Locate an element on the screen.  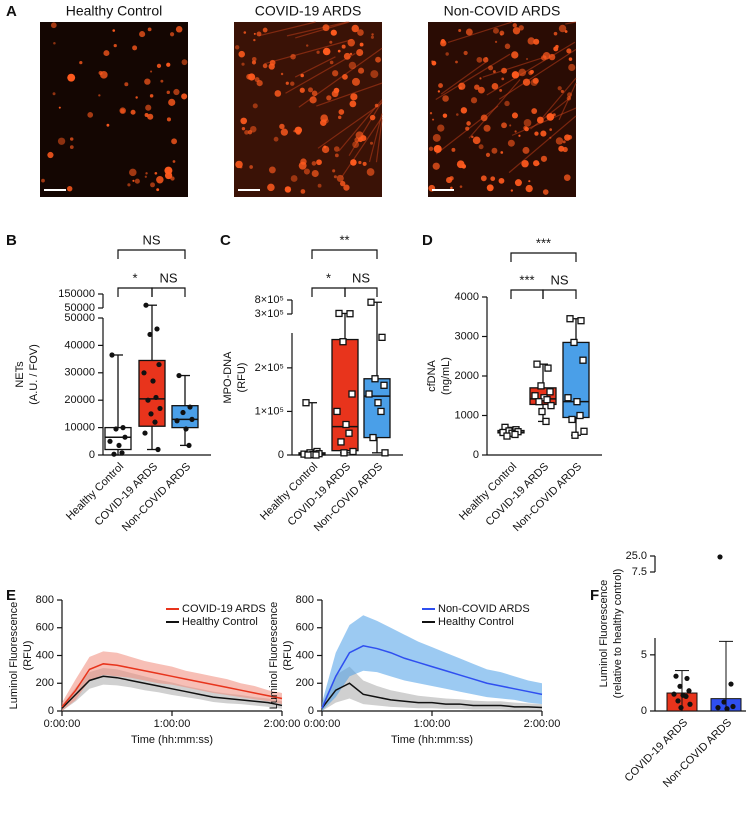
y-axis-label: cfDNA is located at coordinates (432, 375).